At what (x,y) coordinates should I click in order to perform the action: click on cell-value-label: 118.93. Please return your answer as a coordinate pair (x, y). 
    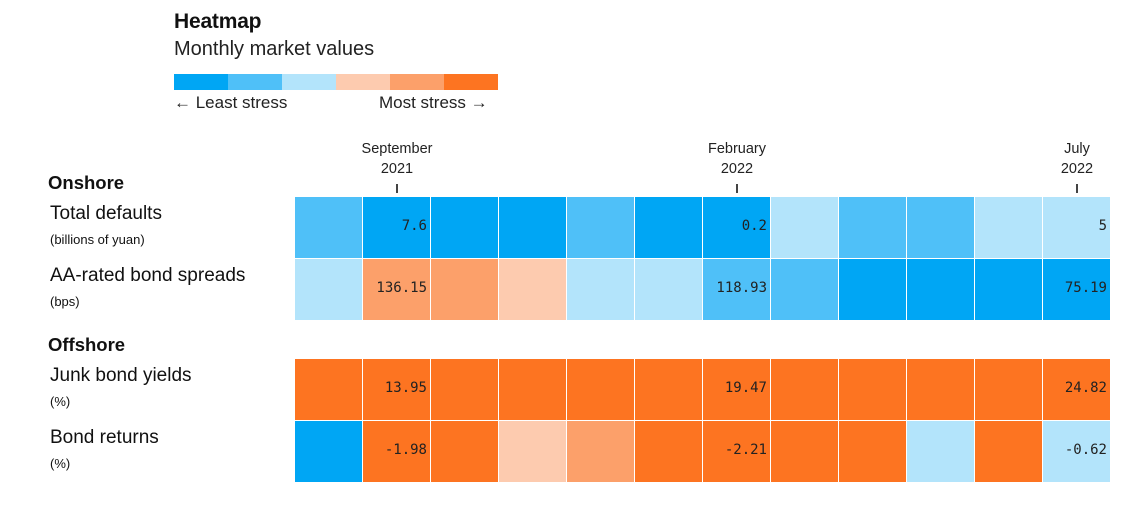
    Looking at the image, I should click on (741, 288).